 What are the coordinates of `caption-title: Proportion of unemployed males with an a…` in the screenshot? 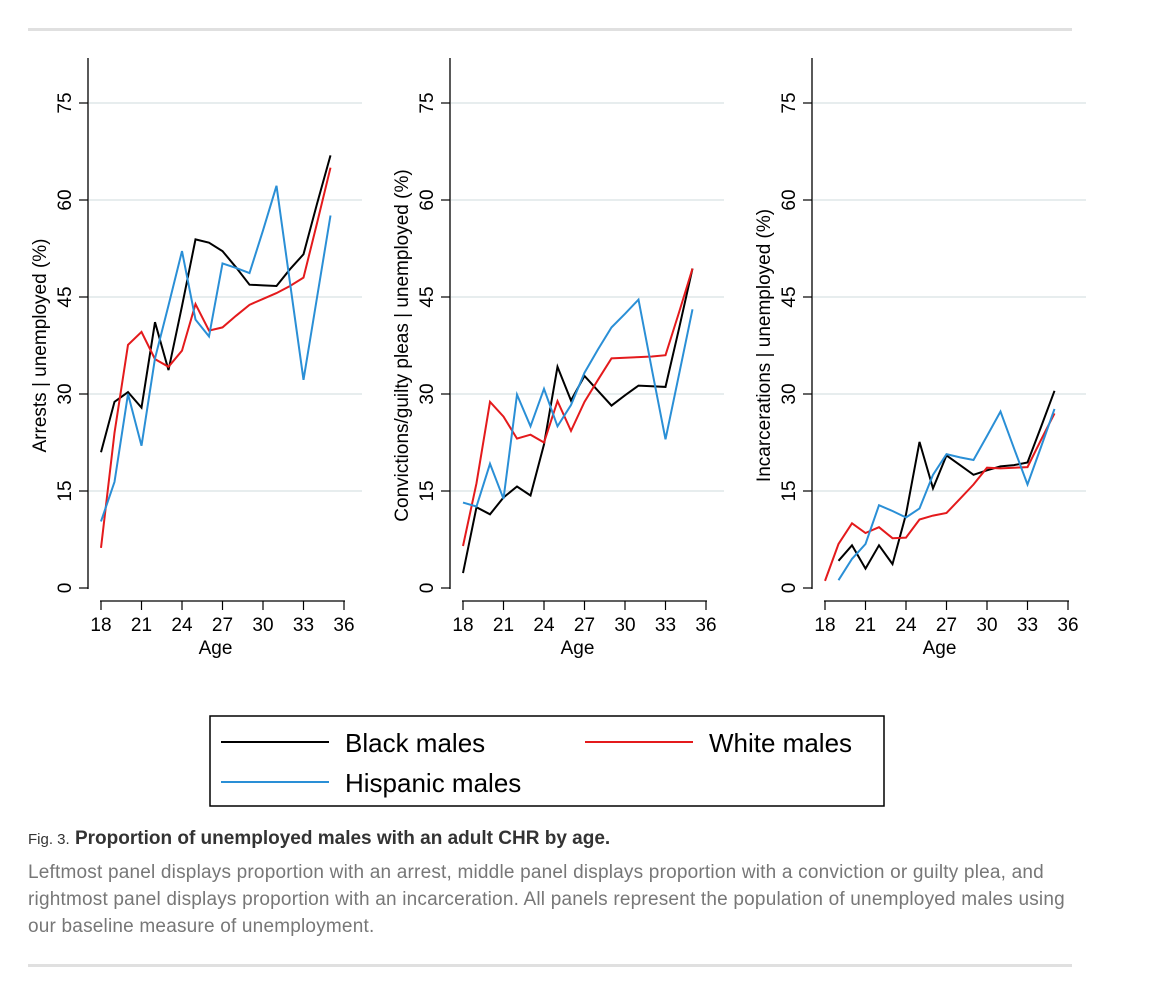 It's located at (342, 838).